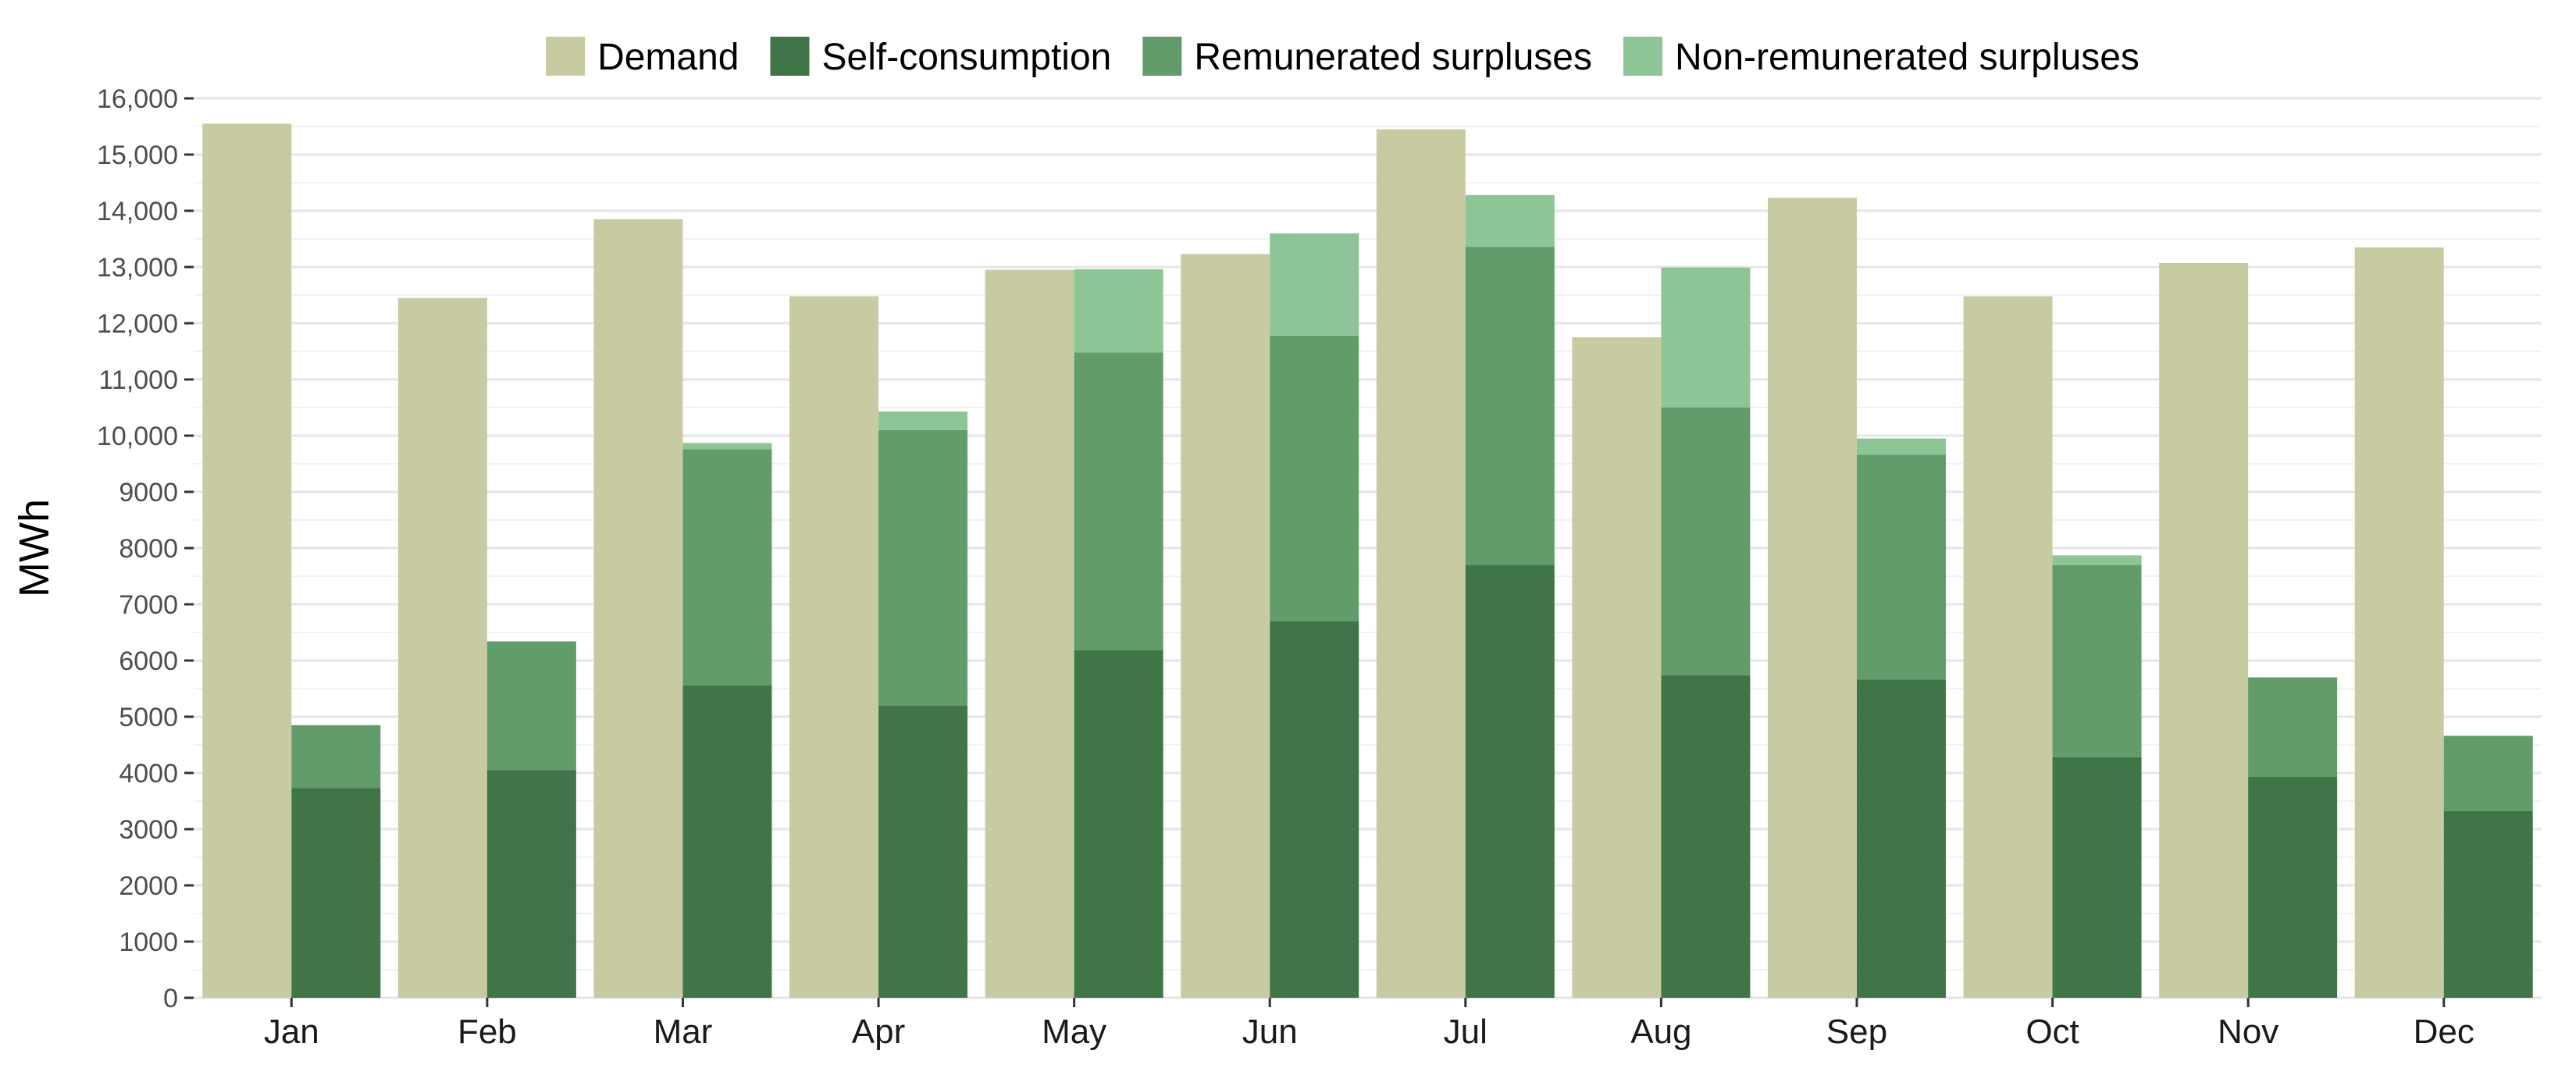  What do you see at coordinates (1314, 810) in the screenshot?
I see `bar-self-consumption-jun` at bounding box center [1314, 810].